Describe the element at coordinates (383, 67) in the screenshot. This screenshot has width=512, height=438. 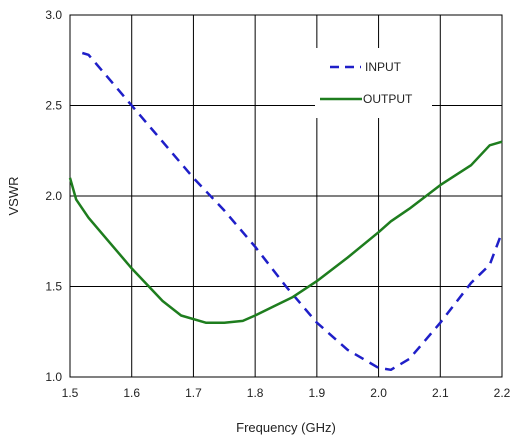
I see `legend-label-input: INPUT` at that location.